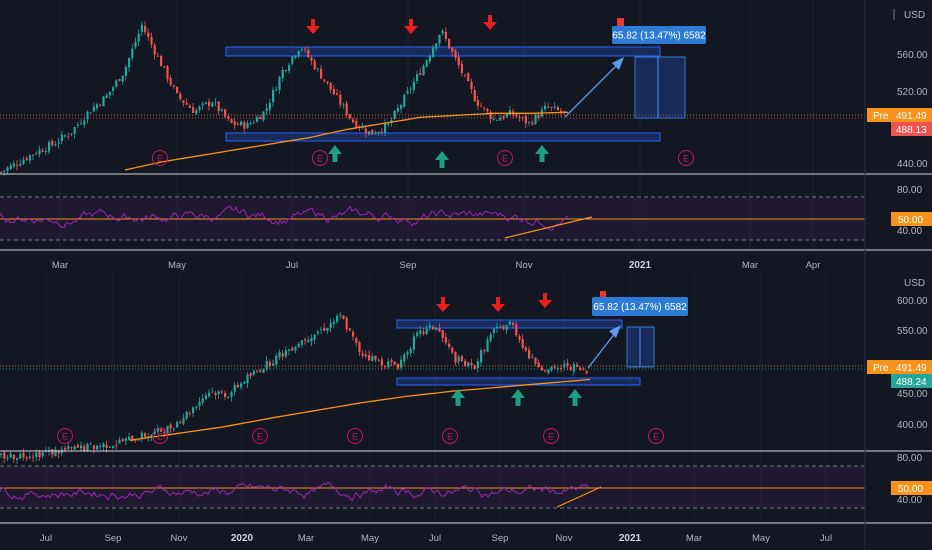  I want to click on top-rsi-level-badge: 50.00, so click(911, 219).